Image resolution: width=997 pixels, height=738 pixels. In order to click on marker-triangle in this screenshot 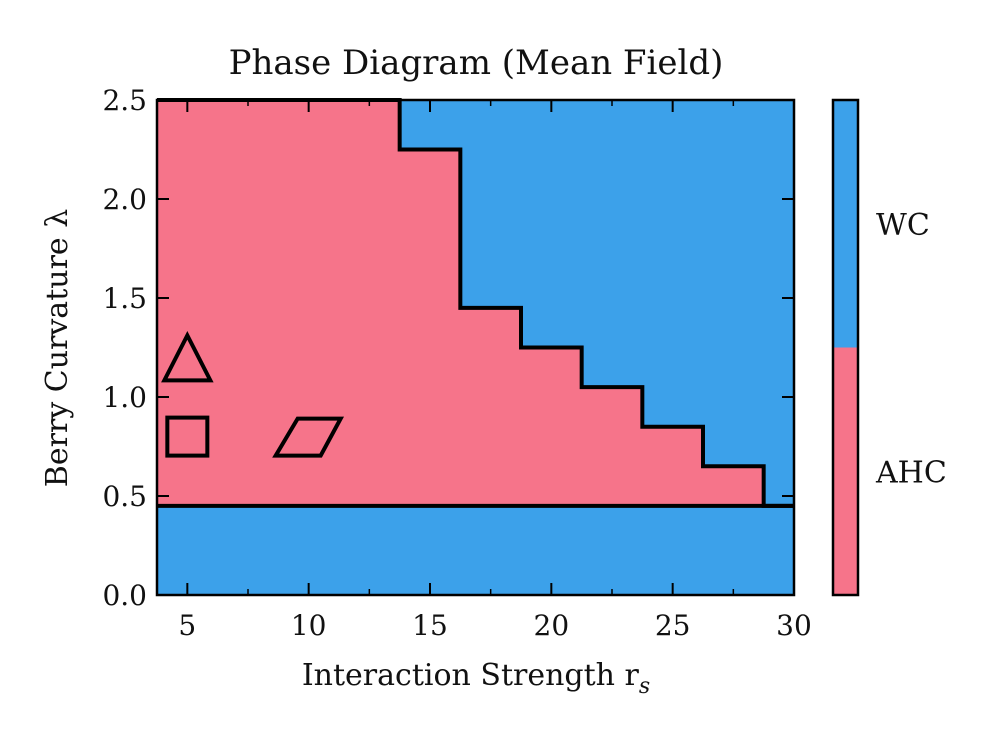, I will do `click(187, 356)`.